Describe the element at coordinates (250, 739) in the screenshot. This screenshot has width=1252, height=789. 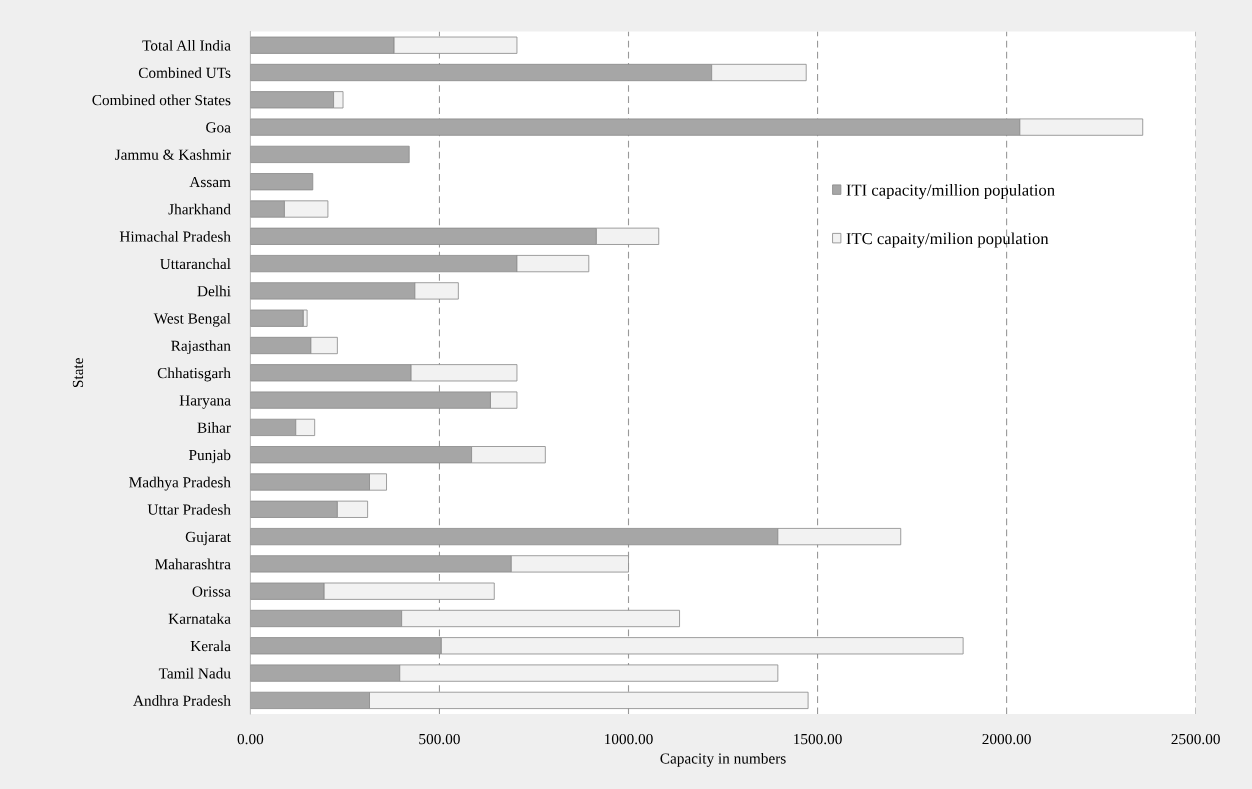
I see `x-tick-label: 0.00` at that location.